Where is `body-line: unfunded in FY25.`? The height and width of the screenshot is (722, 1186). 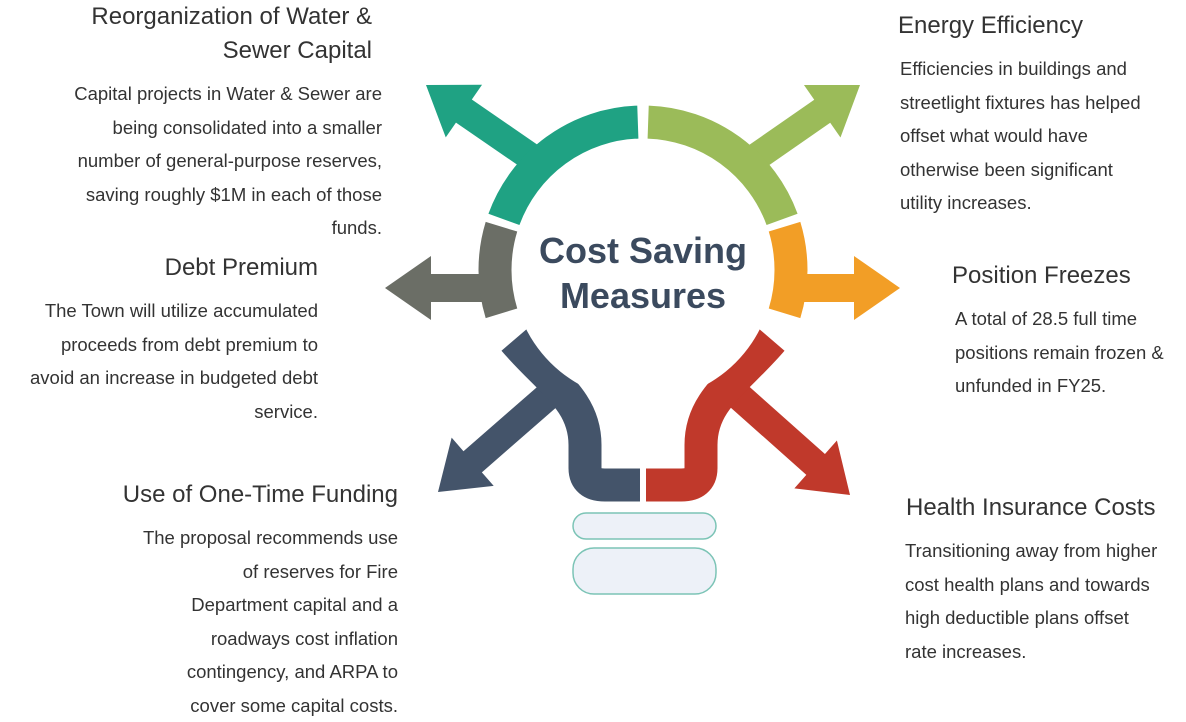
body-line: unfunded in FY25. is located at coordinates (1059, 386).